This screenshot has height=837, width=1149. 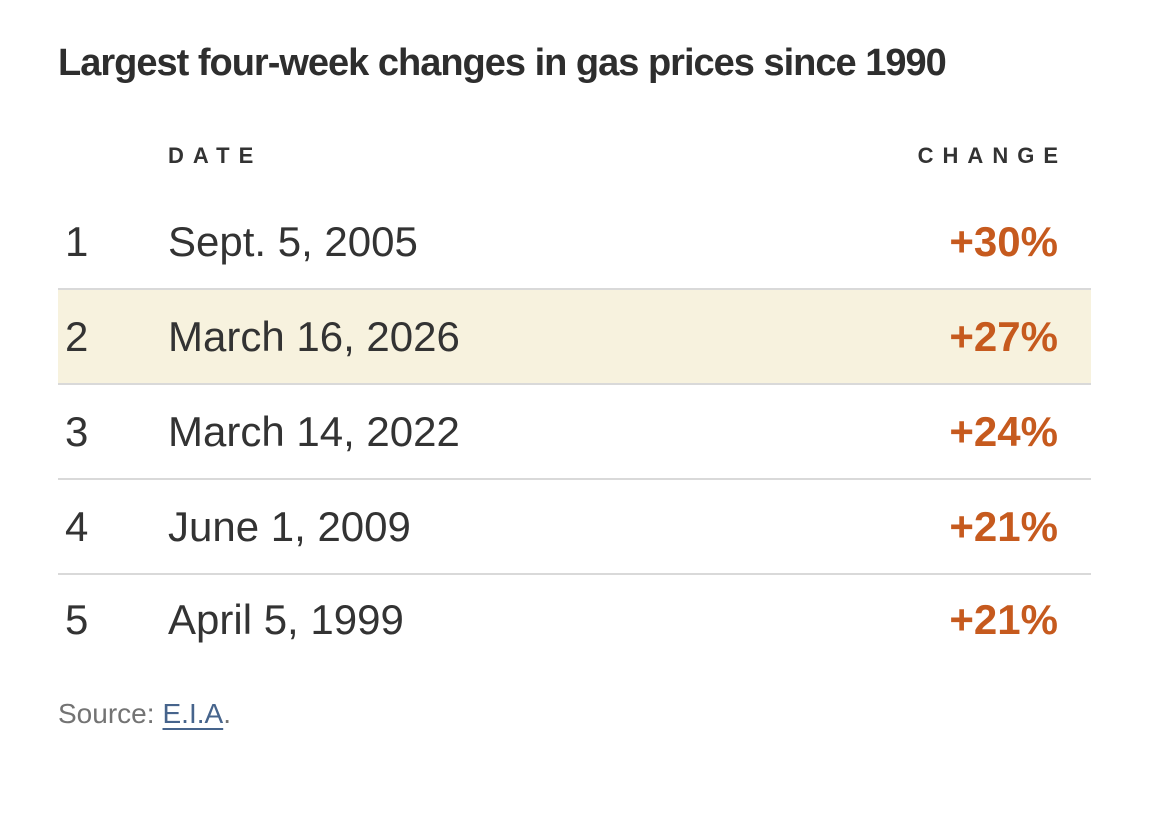 I want to click on table-header-row: DATE CHANGE, so click(x=574, y=141).